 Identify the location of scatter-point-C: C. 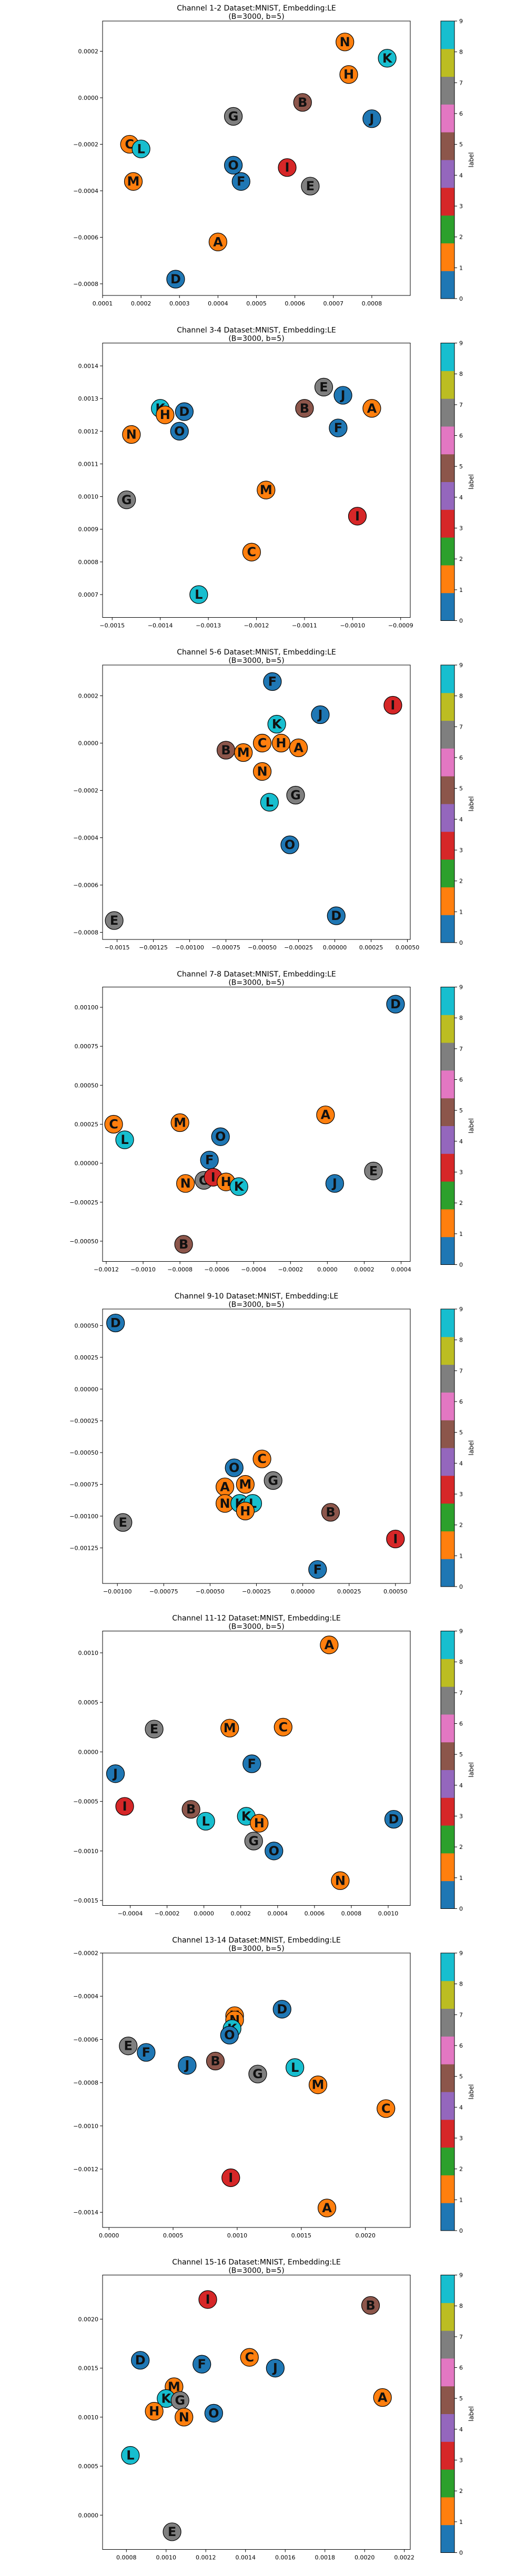
(283, 1727).